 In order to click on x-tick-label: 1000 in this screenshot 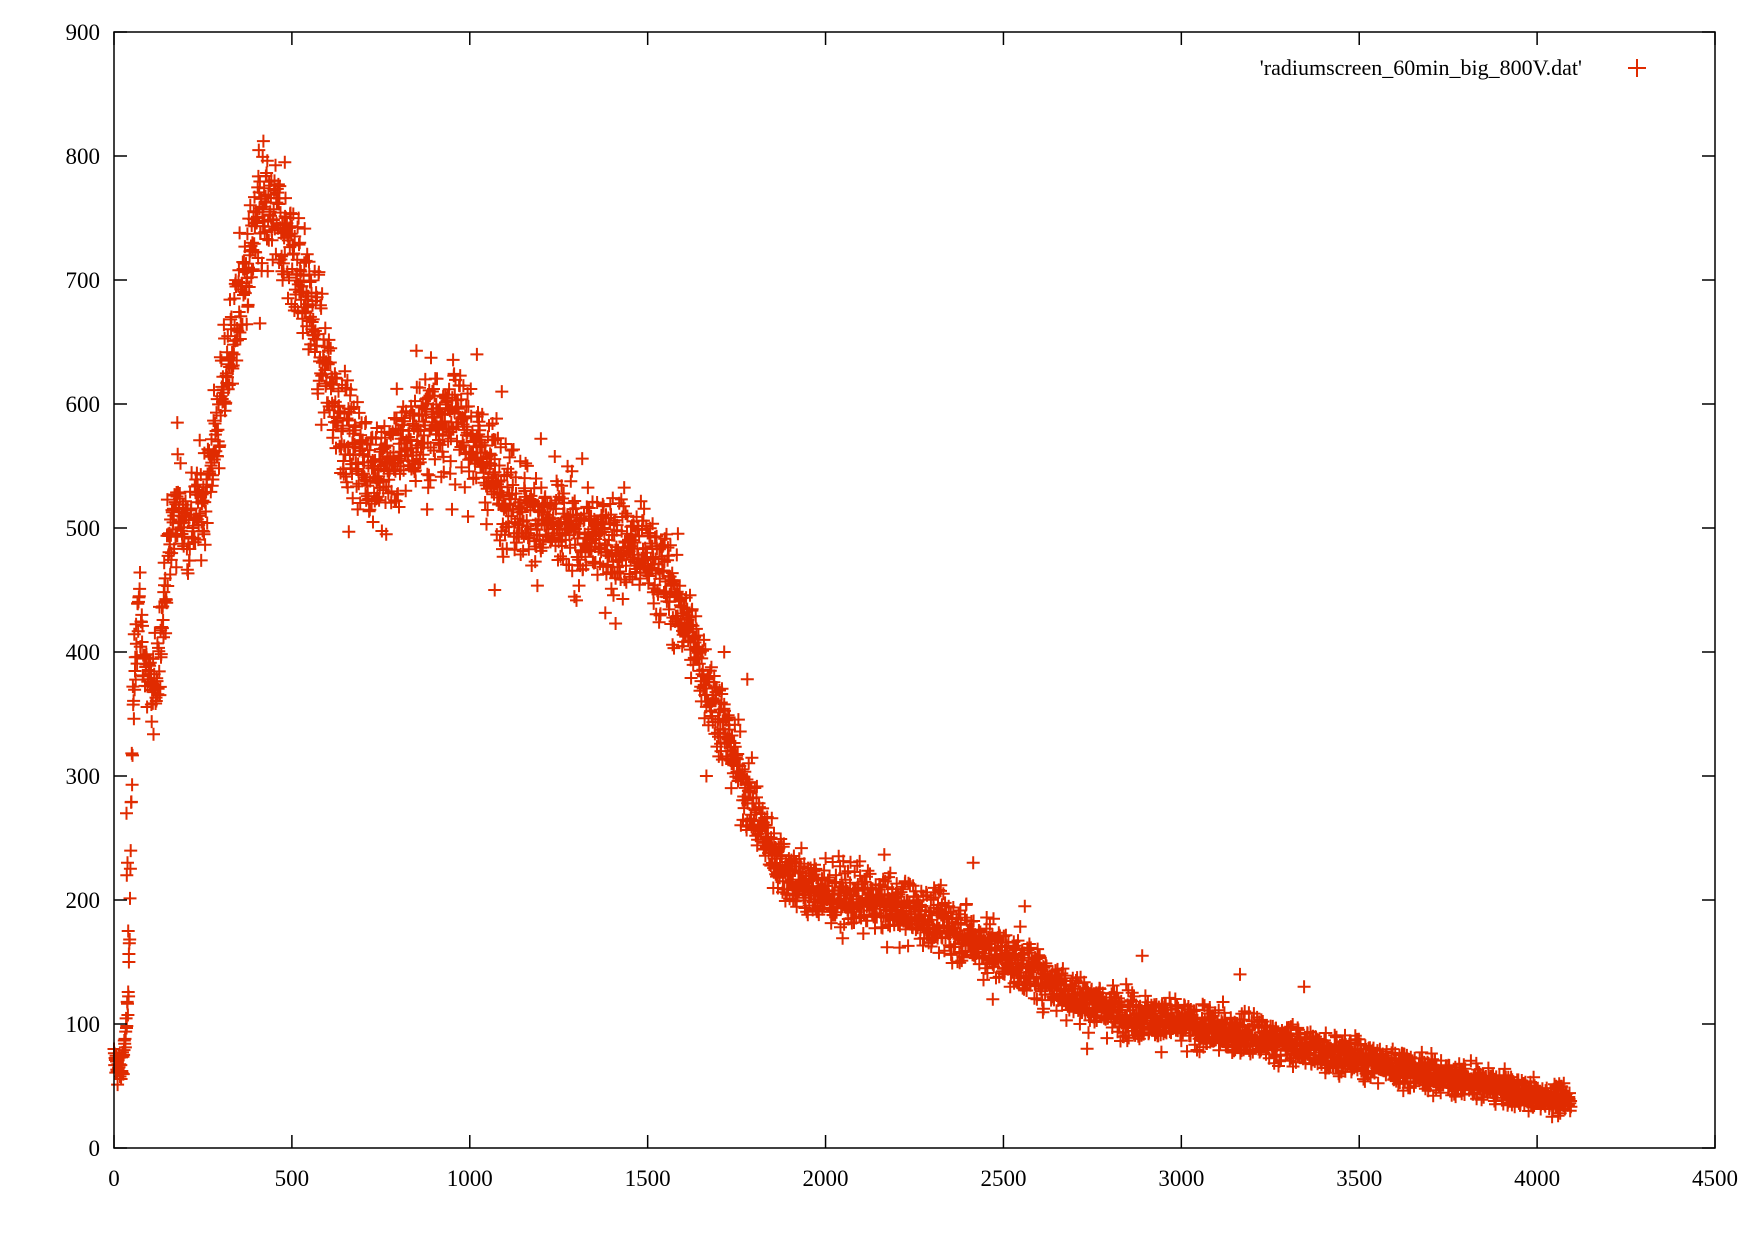, I will do `click(470, 1178)`.